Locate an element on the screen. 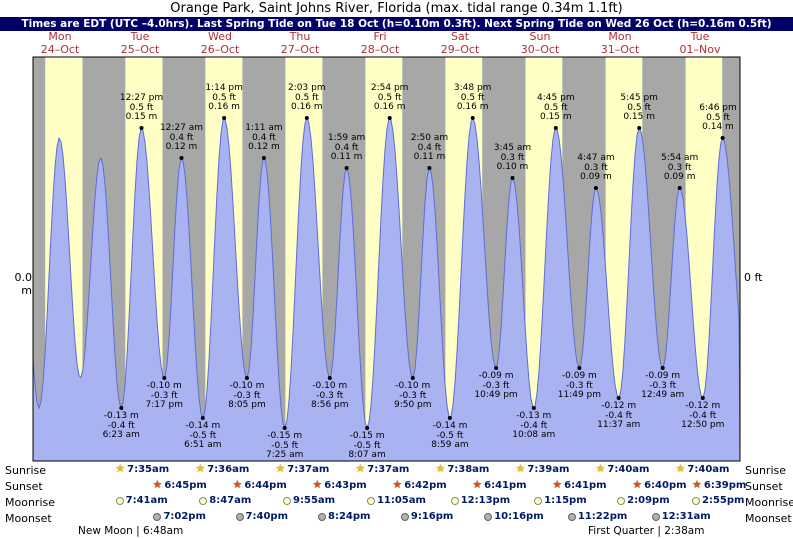 The width and height of the screenshot is (793, 539). moonset-time: 9:16pm is located at coordinates (432, 516).